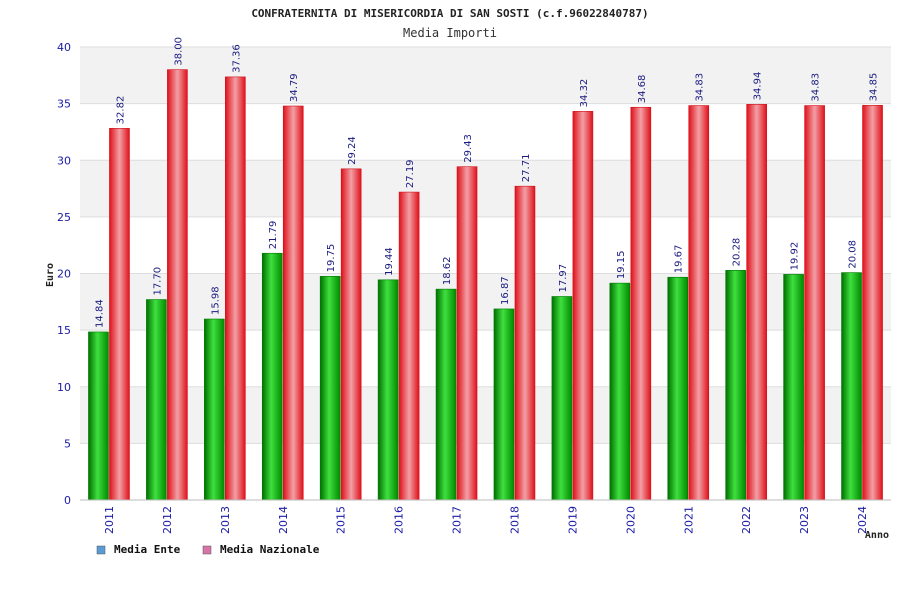  What do you see at coordinates (64, 104) in the screenshot?
I see `y-tick-label: 35` at bounding box center [64, 104].